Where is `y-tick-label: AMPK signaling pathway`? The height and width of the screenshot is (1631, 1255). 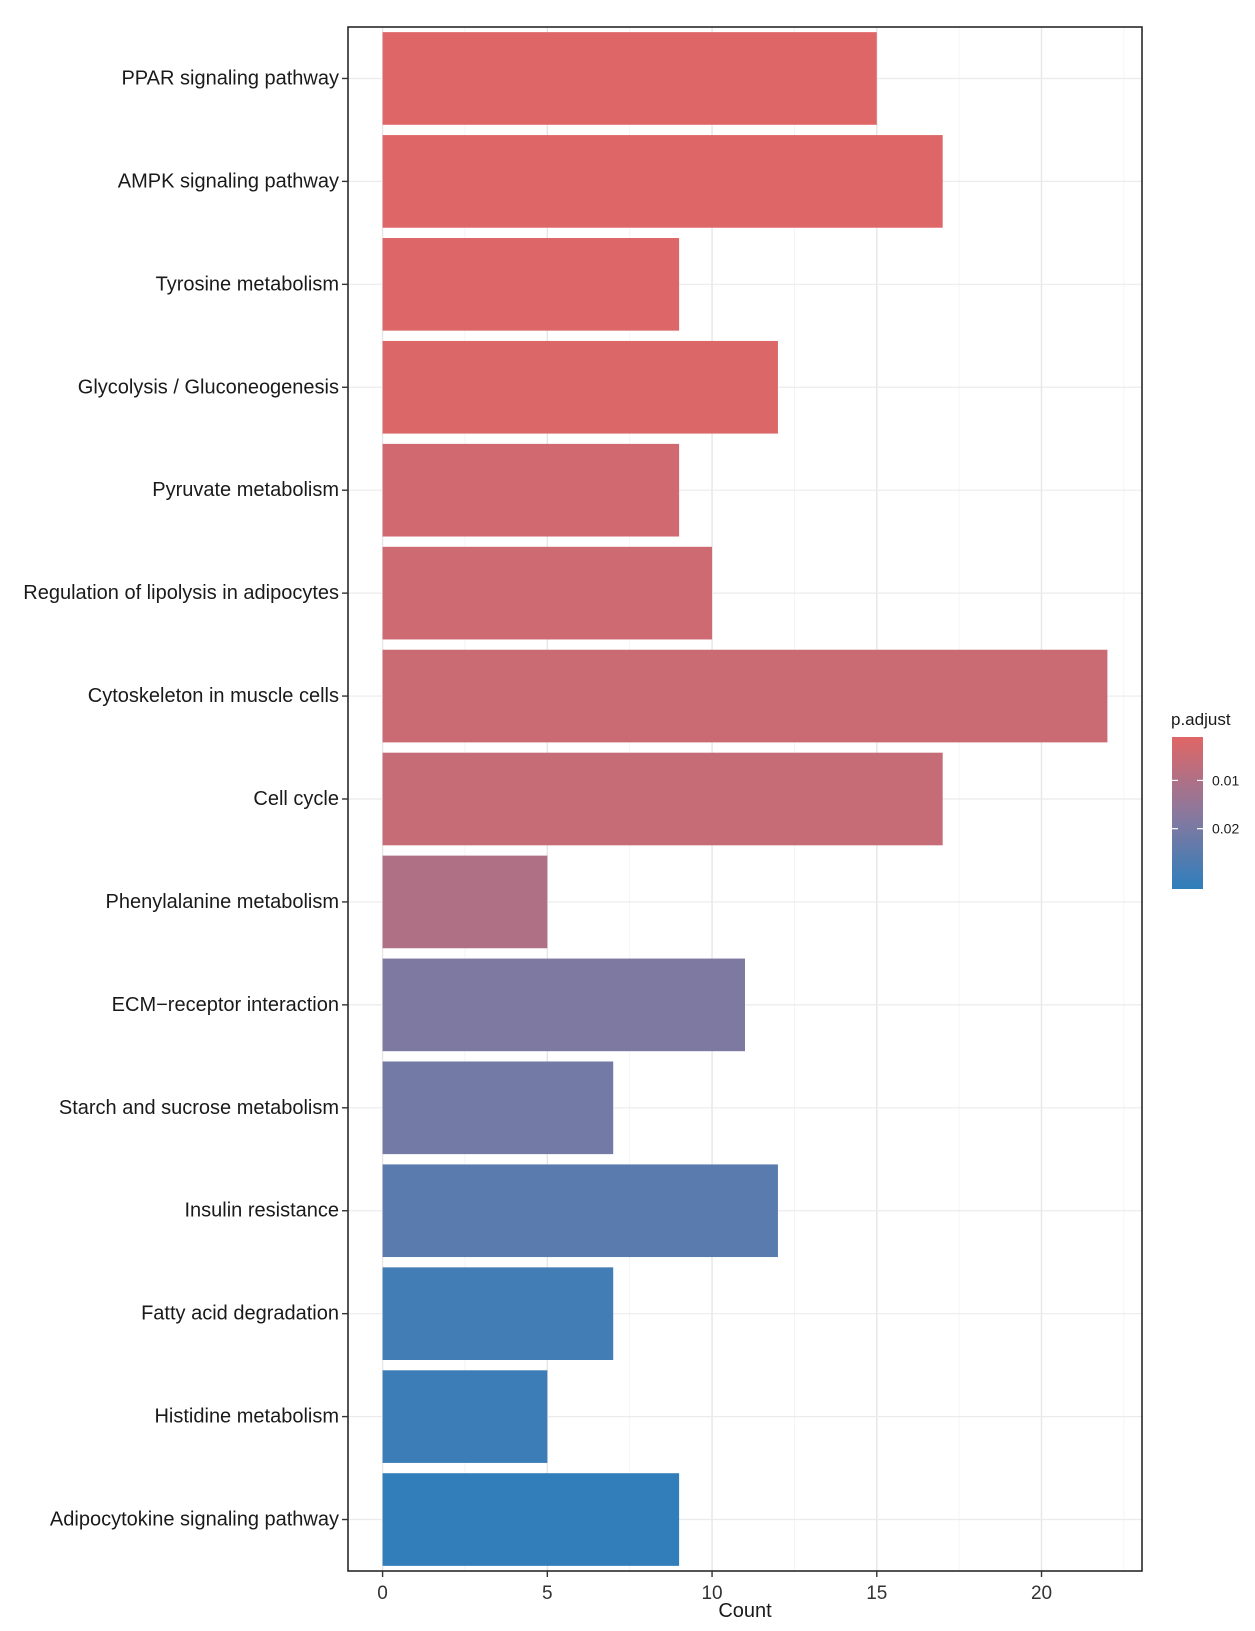 y-tick-label: AMPK signaling pathway is located at coordinates (228, 181).